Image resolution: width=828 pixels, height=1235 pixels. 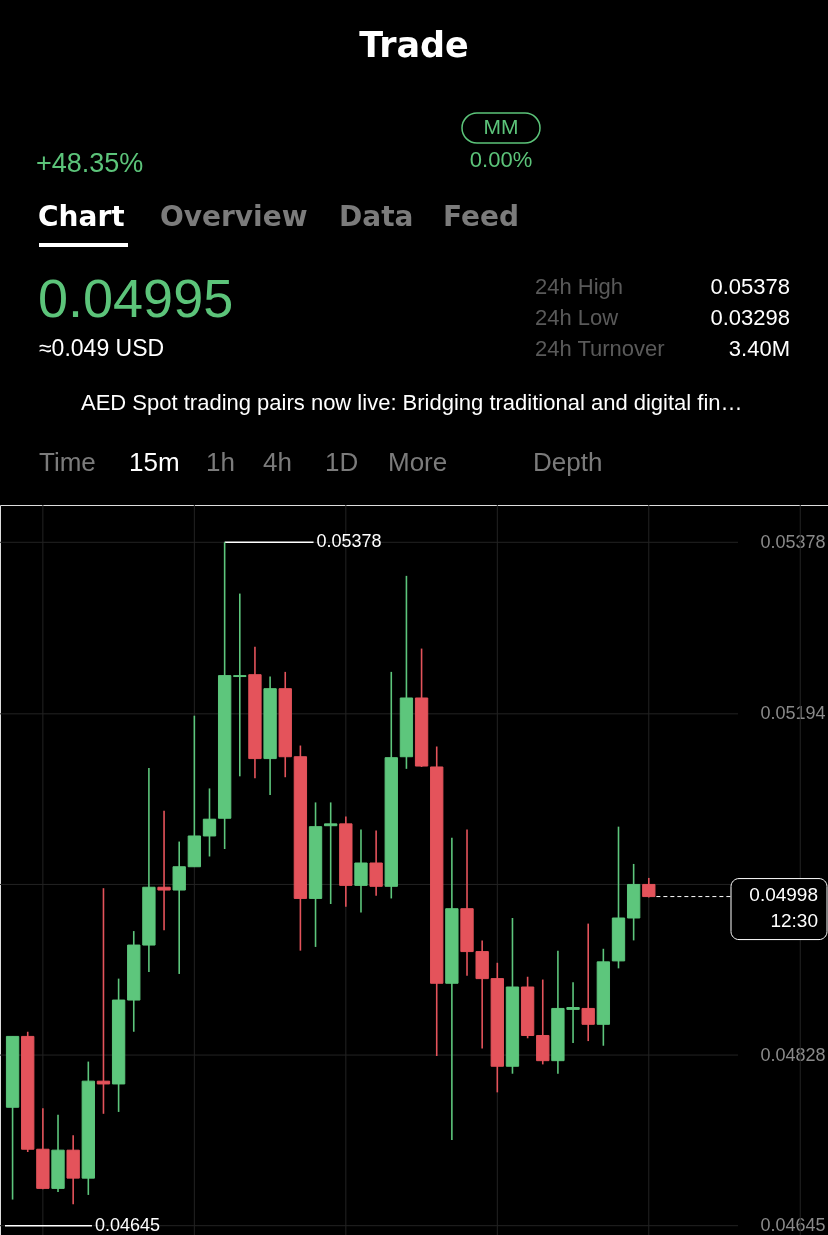 What do you see at coordinates (234, 216) in the screenshot?
I see `text: Overview` at bounding box center [234, 216].